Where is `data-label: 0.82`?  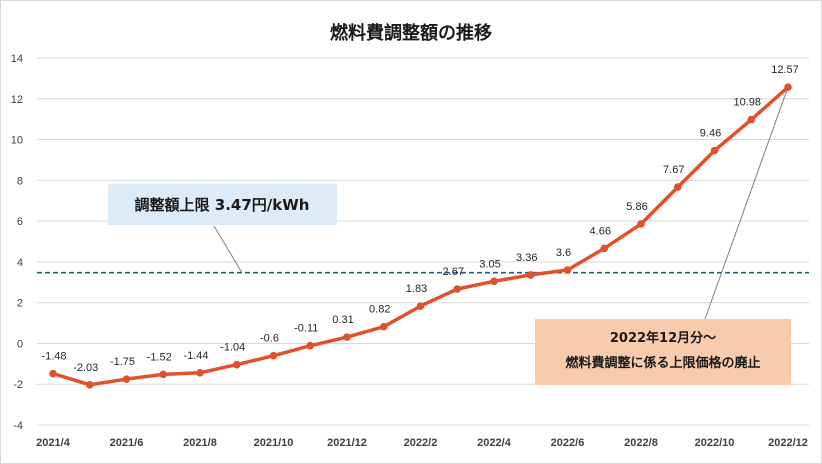 data-label: 0.82 is located at coordinates (379, 310).